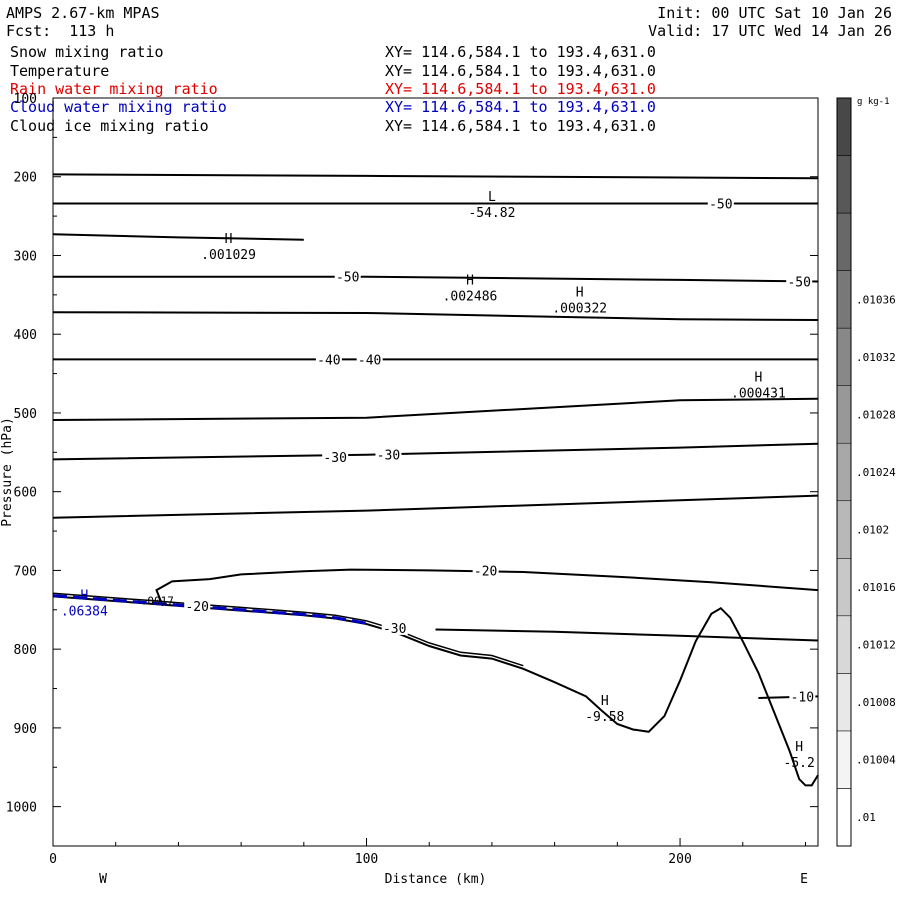 Image resolution: width=900 pixels, height=900 pixels. What do you see at coordinates (876, 587) in the screenshot?
I see `colorbar-tick-label: .01016` at bounding box center [876, 587].